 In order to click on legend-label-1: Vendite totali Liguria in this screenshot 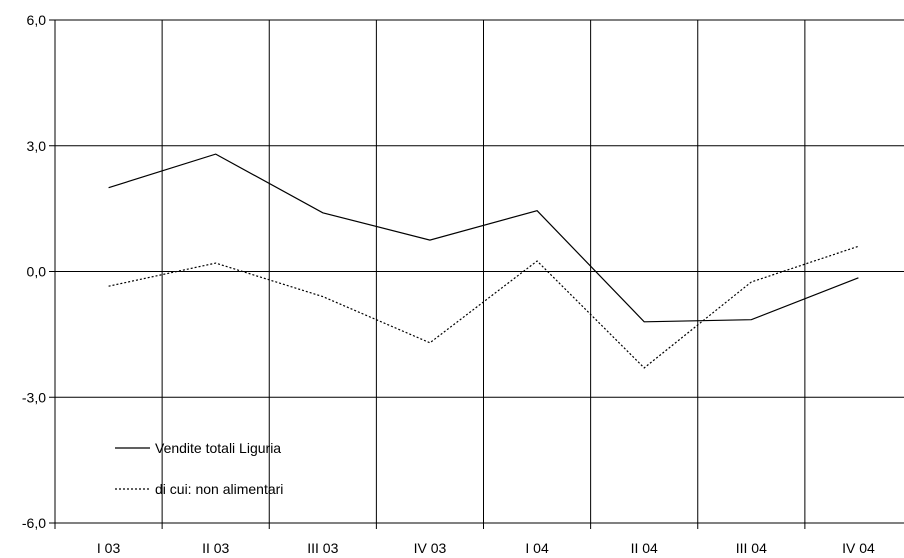, I will do `click(218, 448)`.